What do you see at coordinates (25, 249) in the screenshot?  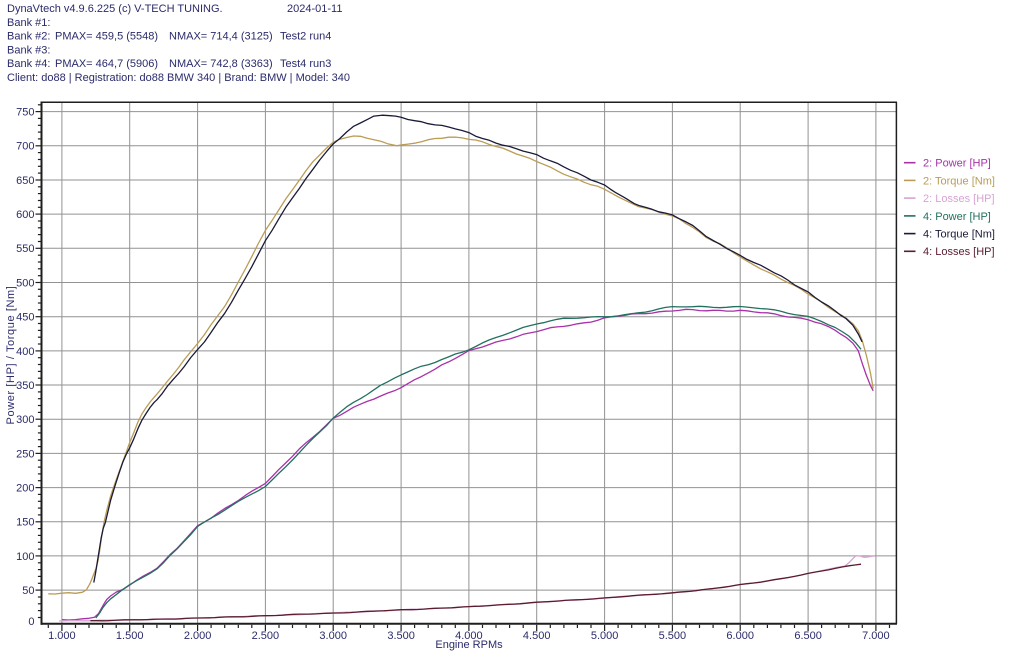 I see `svg-text: 550` at bounding box center [25, 249].